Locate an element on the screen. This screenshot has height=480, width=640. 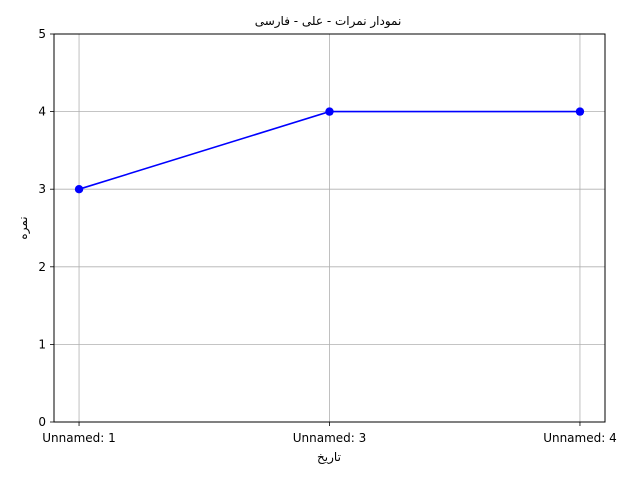
x-axis-title: تاریخ is located at coordinates (329, 457).